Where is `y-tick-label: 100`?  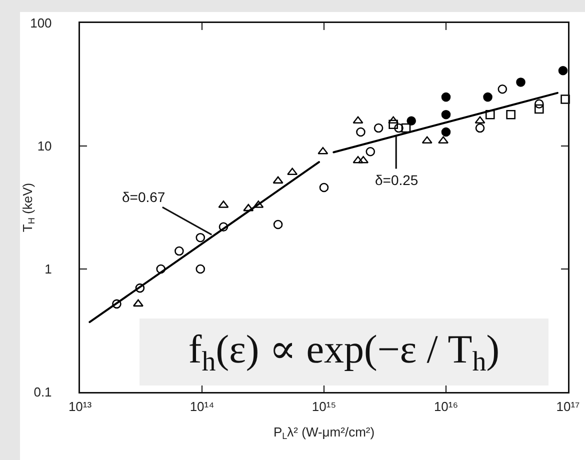 y-tick-label: 100 is located at coordinates (41, 23).